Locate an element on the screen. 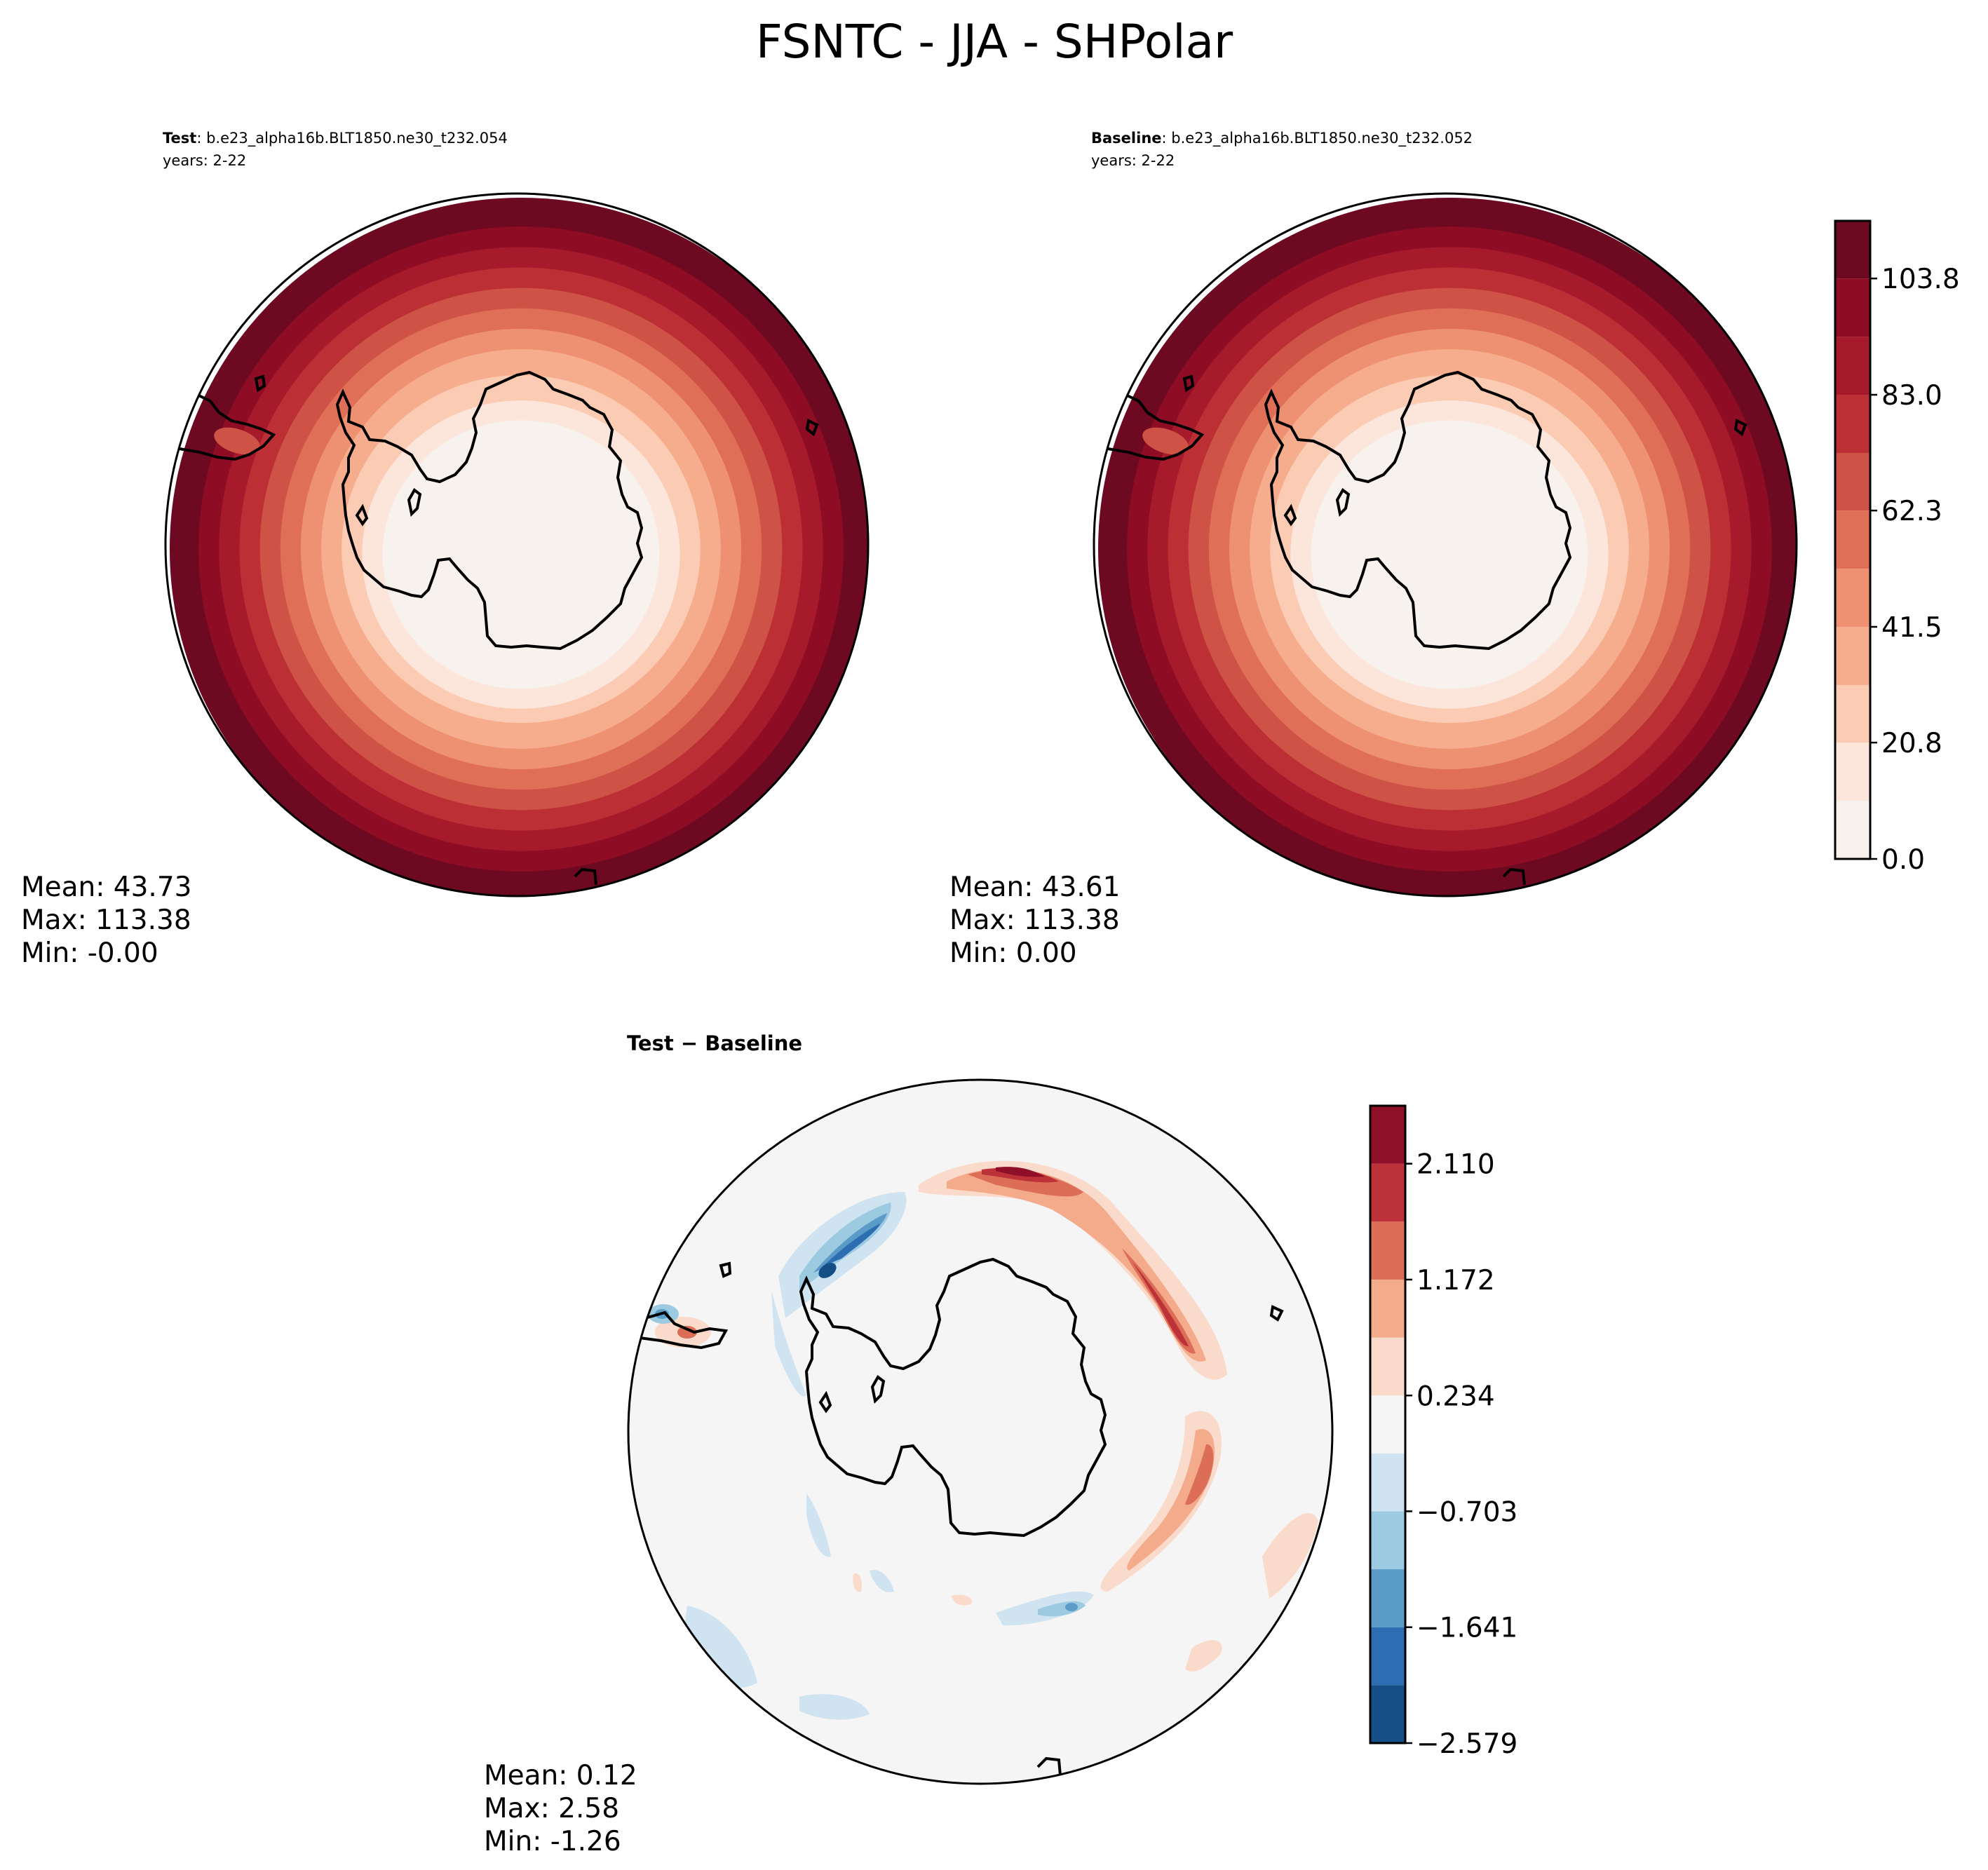 Image resolution: width=1988 pixels, height=1870 pixels. panel-test-map is located at coordinates (519, 547).